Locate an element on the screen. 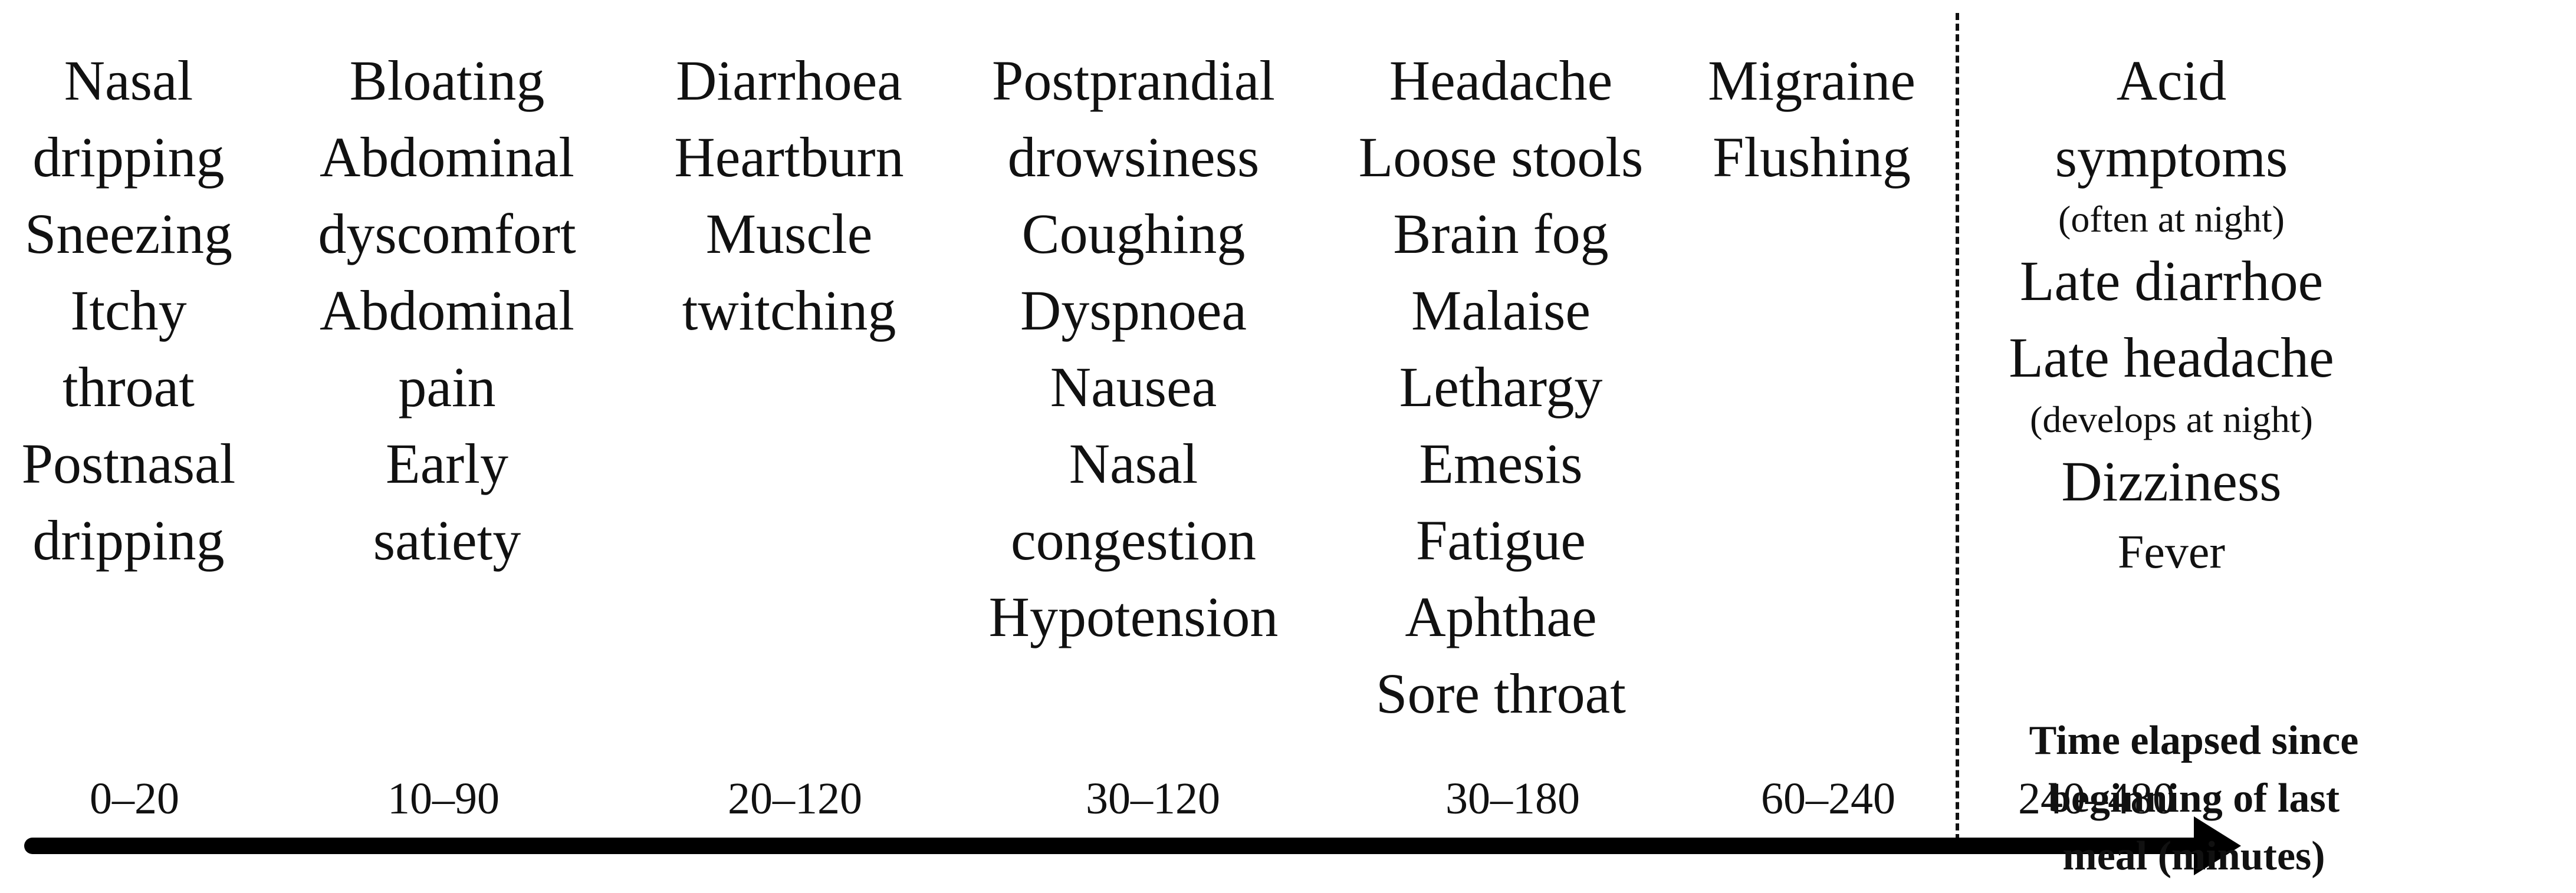 The height and width of the screenshot is (893, 2576). symptom-label: Sneezing is located at coordinates (128, 233).